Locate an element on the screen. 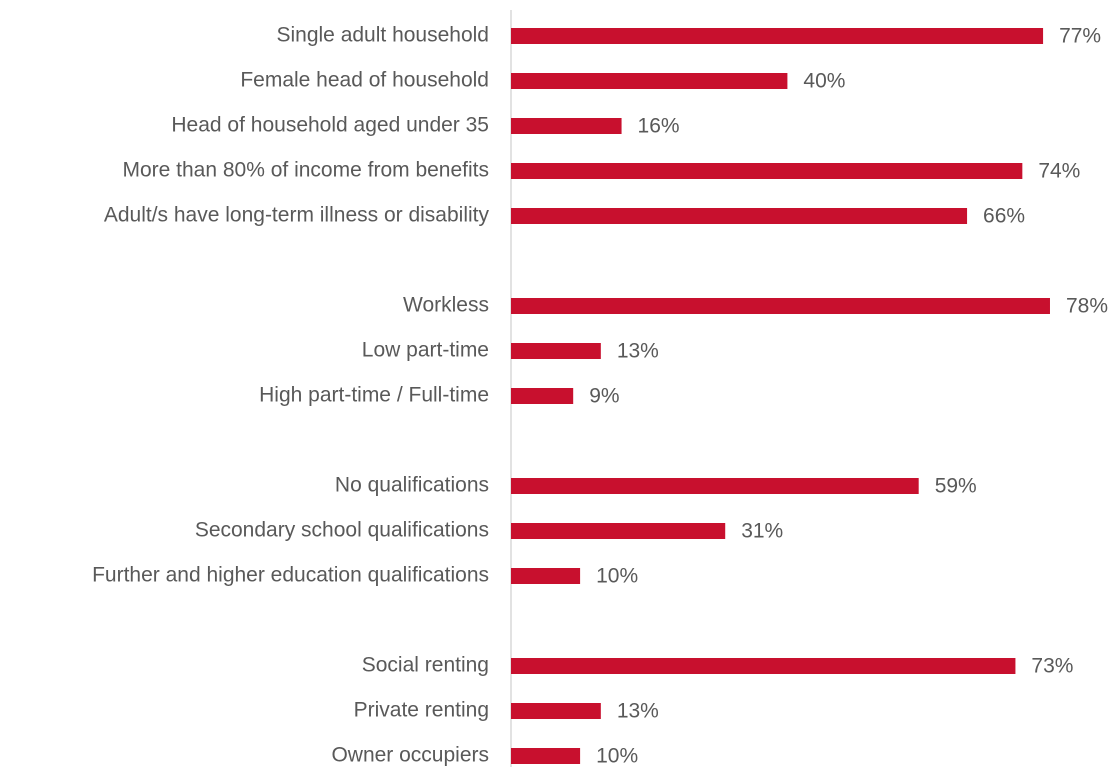 This screenshot has height=767, width=1117. category-label: Low part-time is located at coordinates (425, 350).